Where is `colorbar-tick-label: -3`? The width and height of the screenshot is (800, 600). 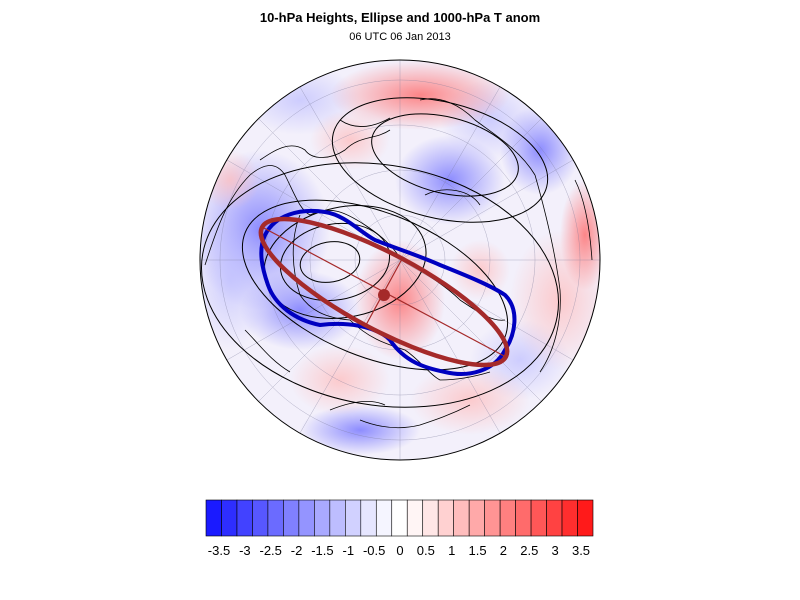 colorbar-tick-label: -3 is located at coordinates (245, 550).